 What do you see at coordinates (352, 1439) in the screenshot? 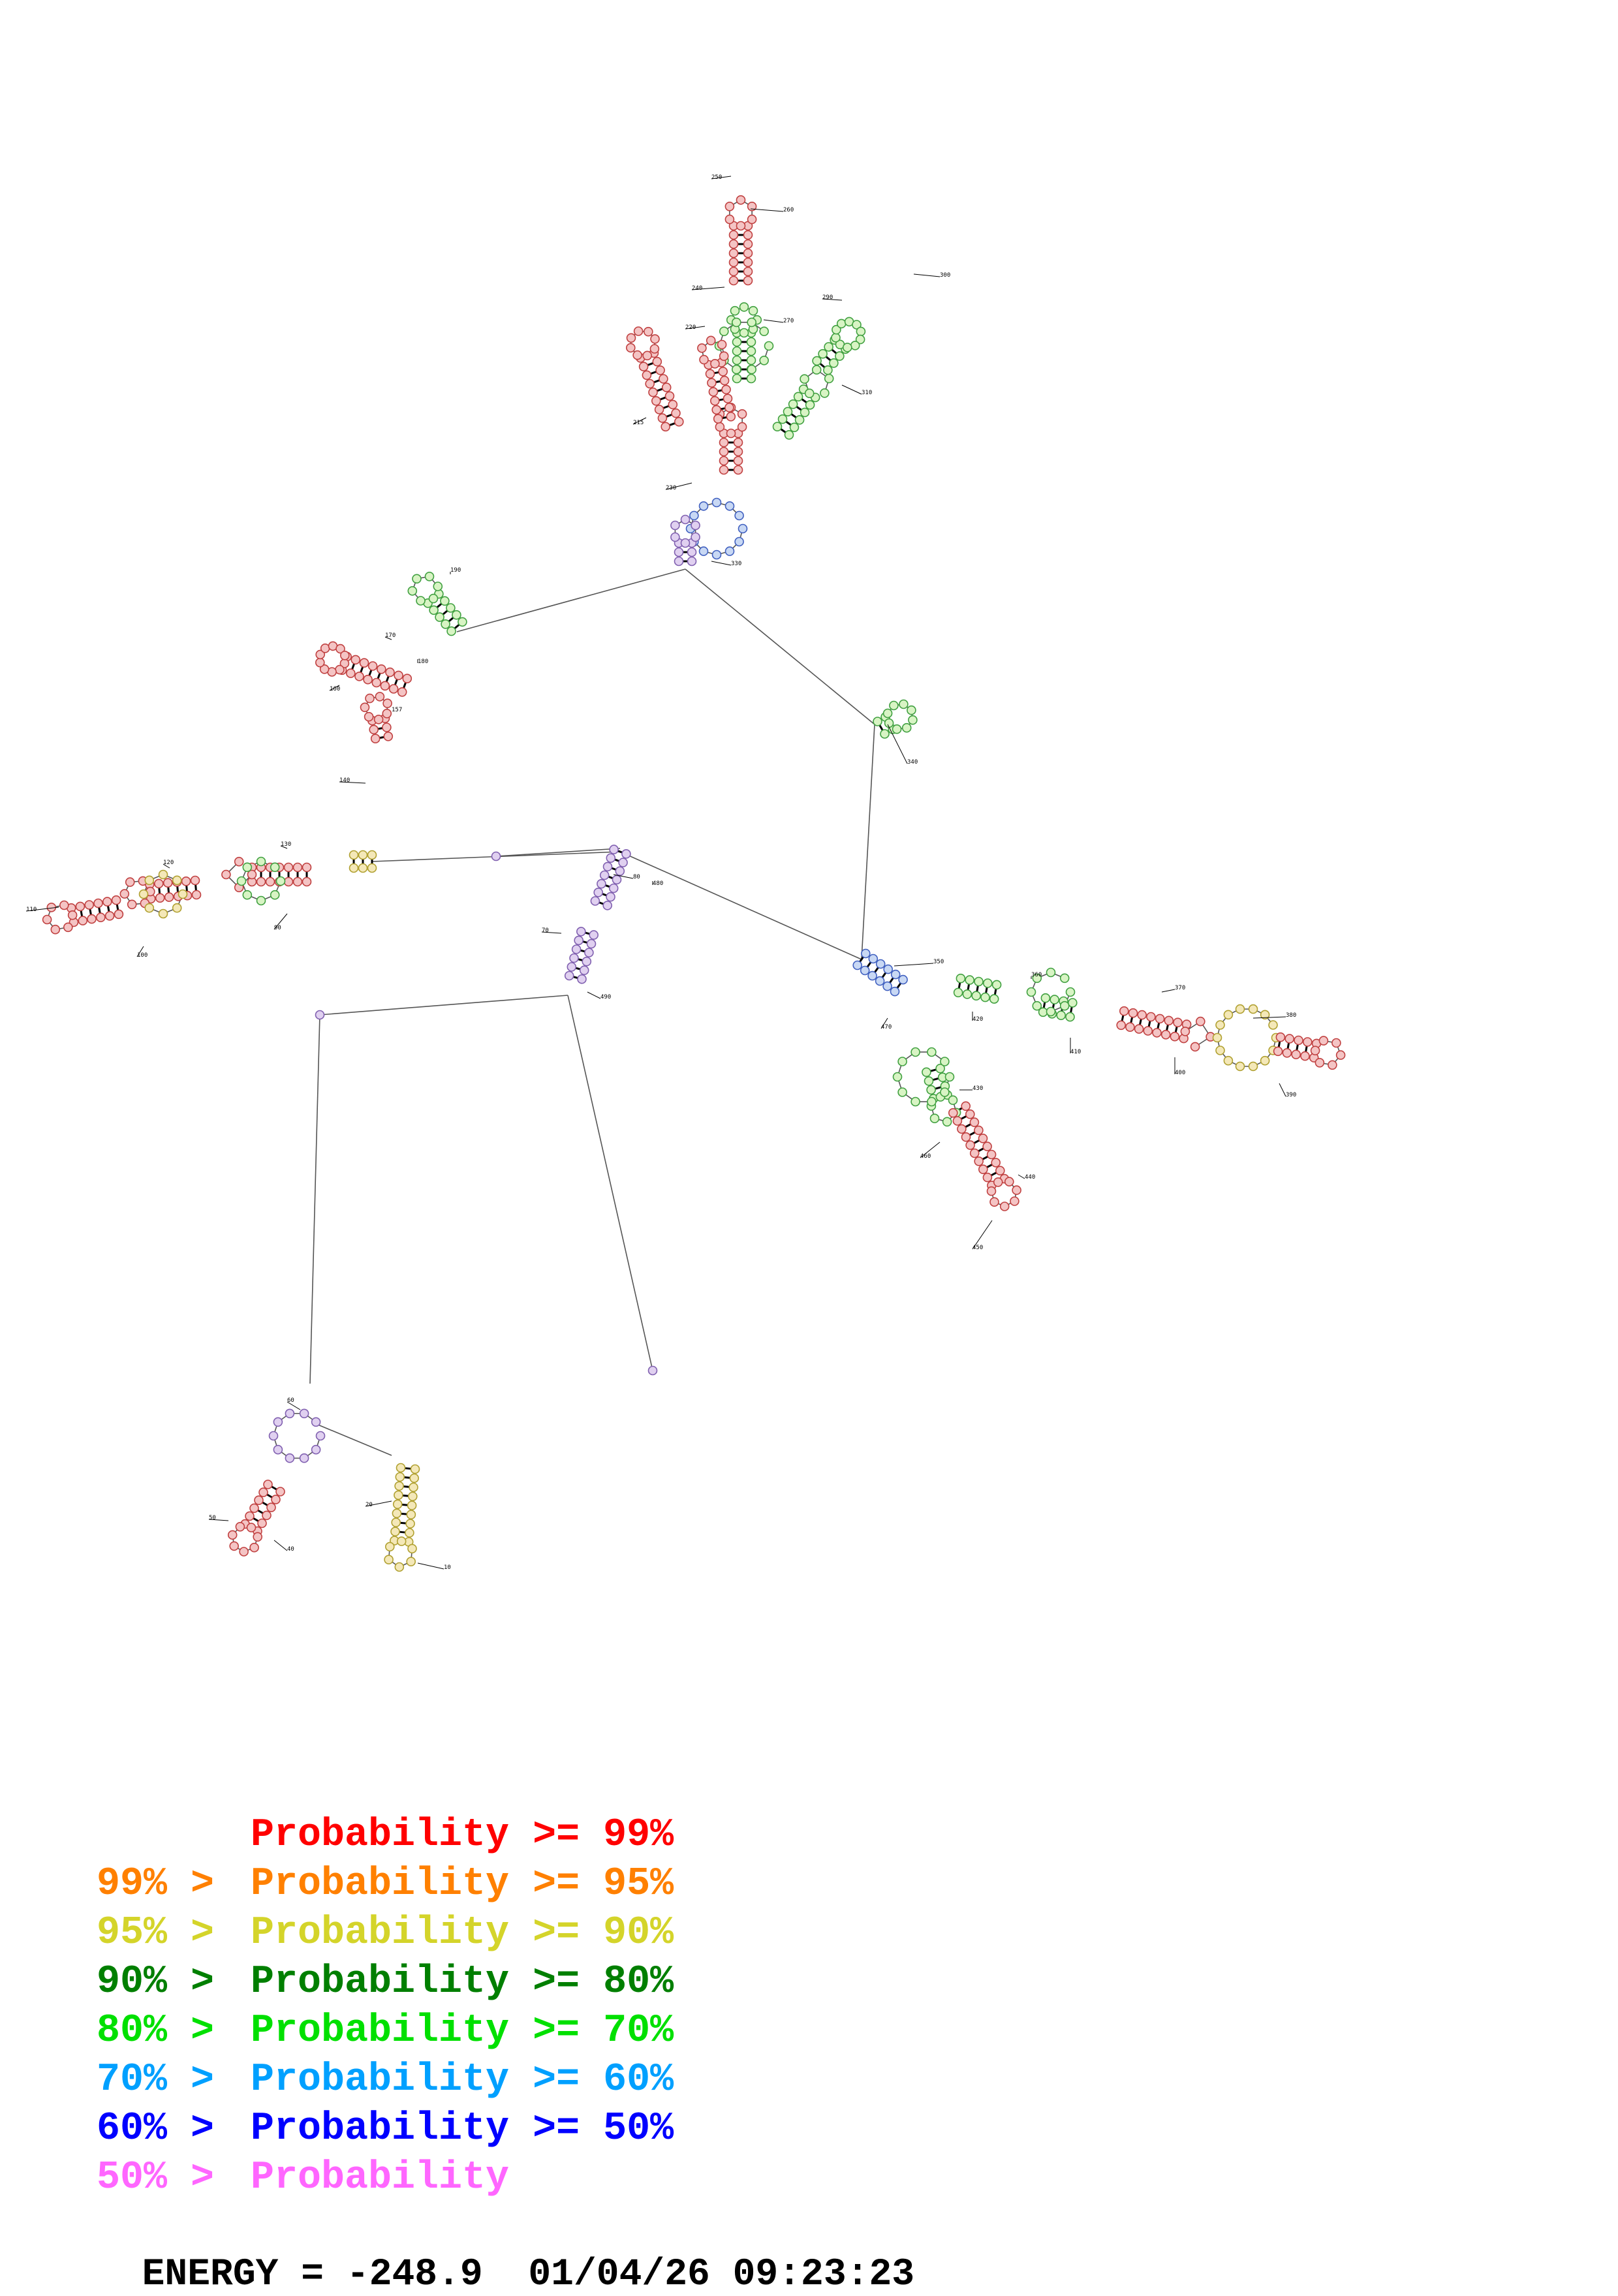
I see `backbone-segment` at bounding box center [352, 1439].